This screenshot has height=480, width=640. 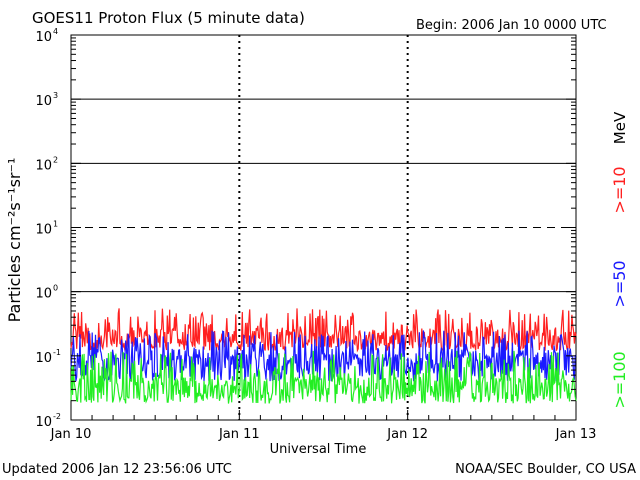 What do you see at coordinates (511, 25) in the screenshot?
I see `begin-label: Begin: 2006 Jan 10 0000 UTC` at bounding box center [511, 25].